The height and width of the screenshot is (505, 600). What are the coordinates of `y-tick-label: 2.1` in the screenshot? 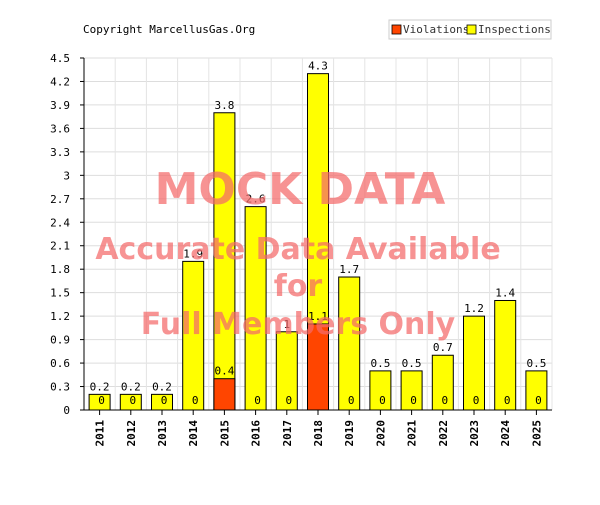 It's located at (60, 246).